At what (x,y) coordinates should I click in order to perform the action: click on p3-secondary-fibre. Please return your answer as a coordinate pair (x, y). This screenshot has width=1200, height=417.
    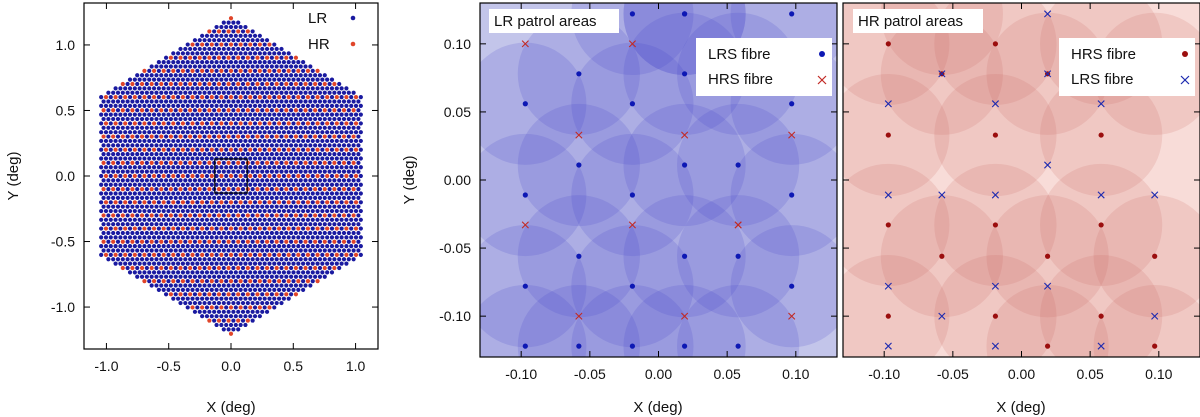
    Looking at the image, I should click on (1155, 316).